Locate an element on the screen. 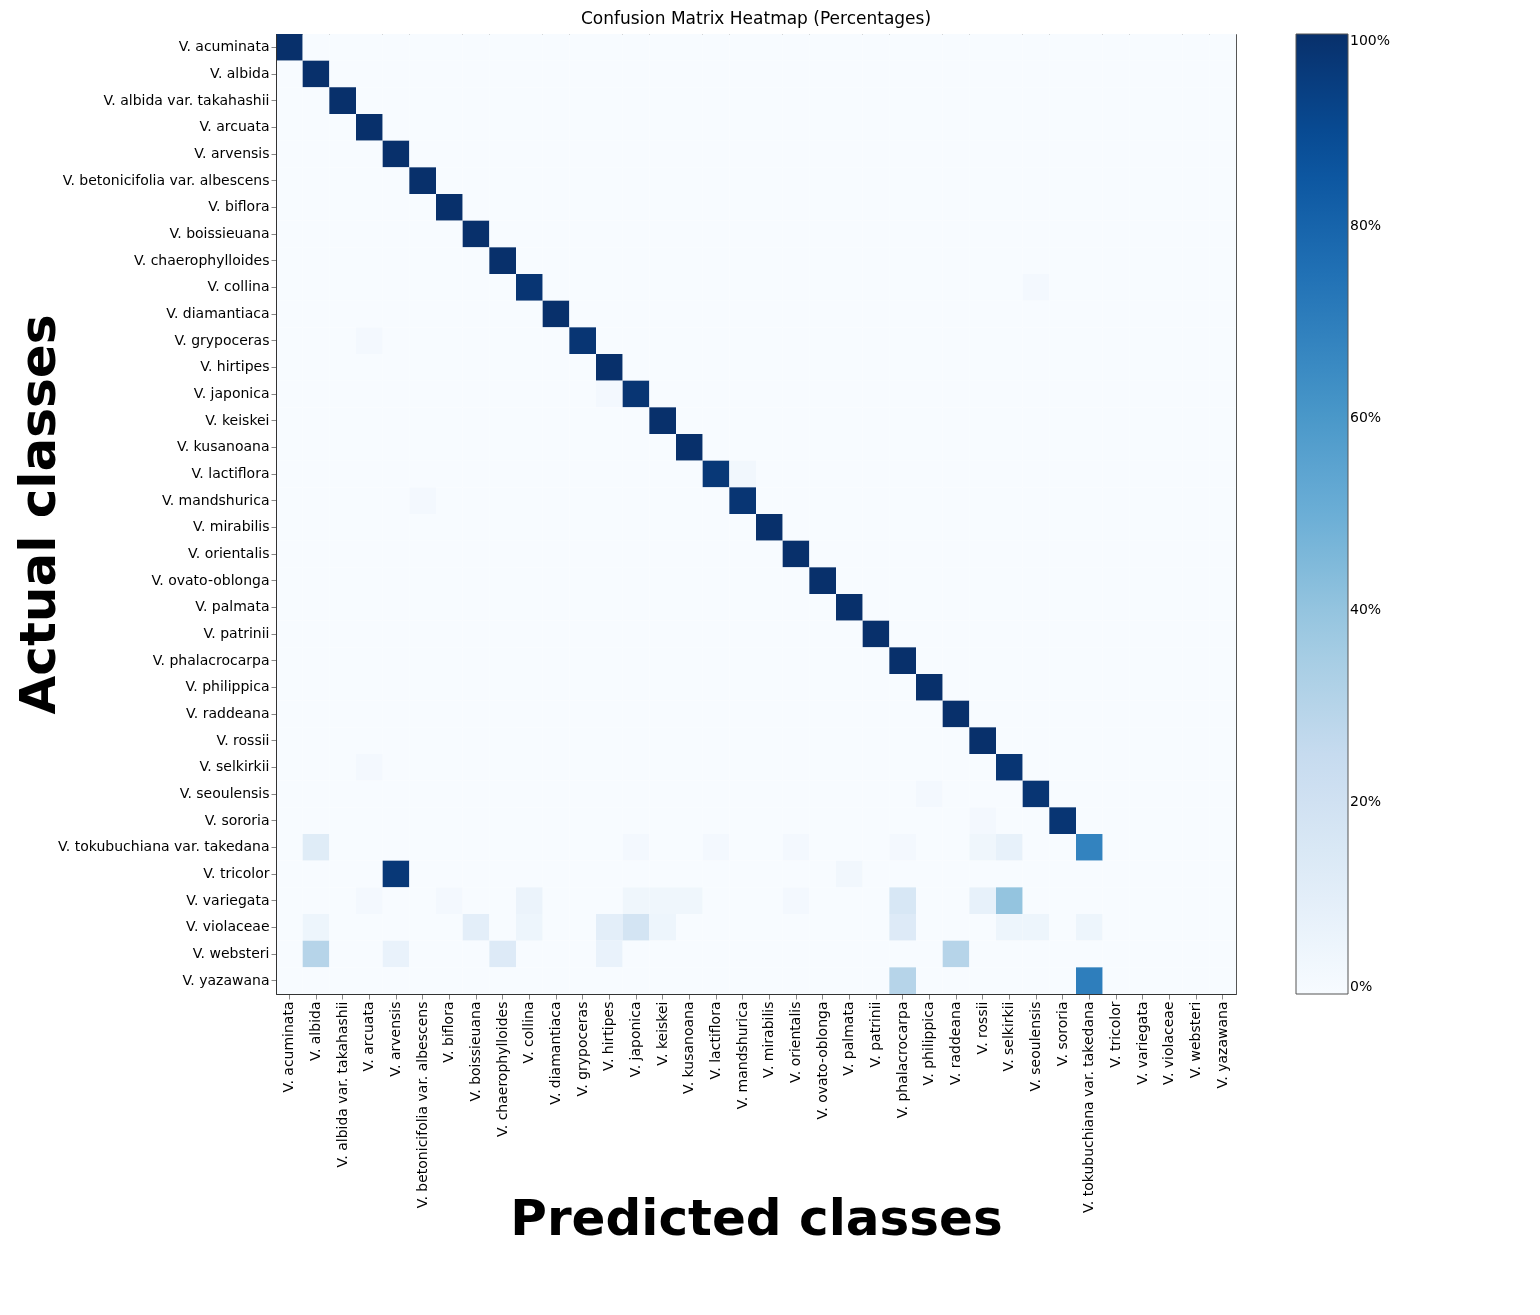  y-tick-label: V. tricolor is located at coordinates (236, 873).